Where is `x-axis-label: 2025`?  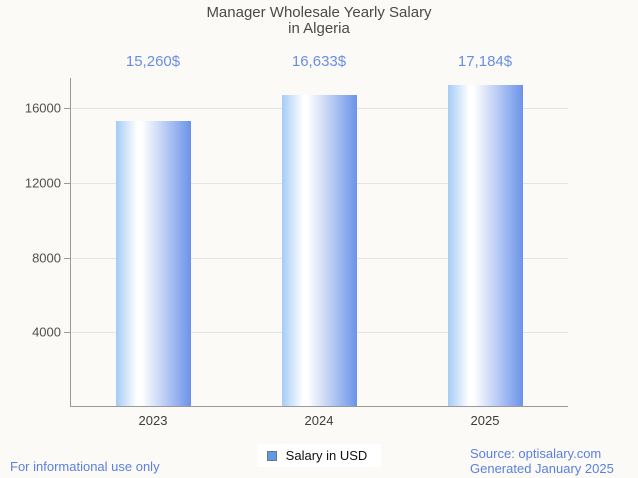
x-axis-label: 2025 is located at coordinates (485, 420).